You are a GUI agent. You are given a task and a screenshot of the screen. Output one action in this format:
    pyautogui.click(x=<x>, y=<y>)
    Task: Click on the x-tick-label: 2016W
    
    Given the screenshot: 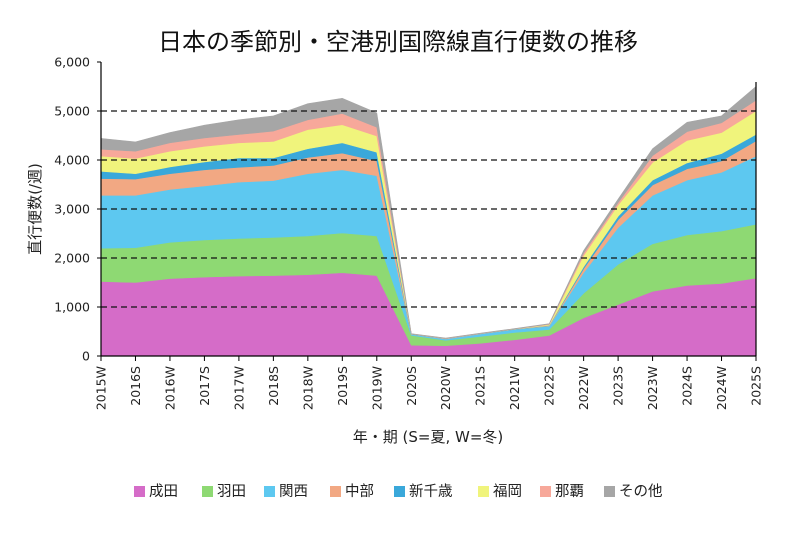 What is the action you would take?
    pyautogui.click(x=169, y=388)
    